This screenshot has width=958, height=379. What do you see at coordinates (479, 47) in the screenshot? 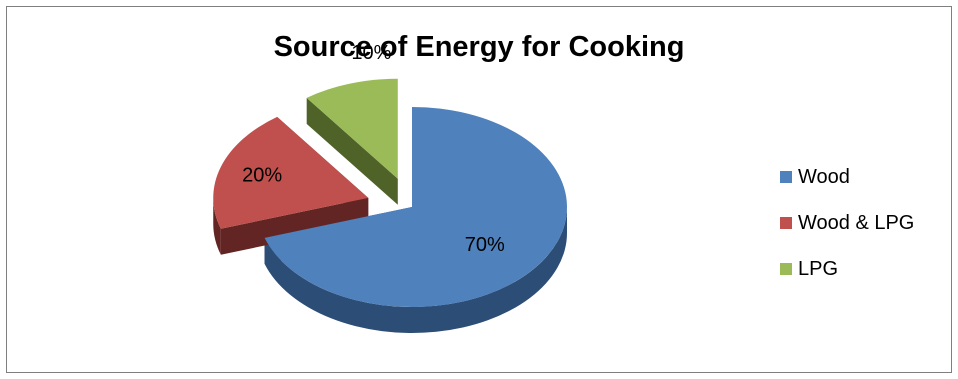
I see `chart-title: Source of Energy for Cooking` at bounding box center [479, 47].